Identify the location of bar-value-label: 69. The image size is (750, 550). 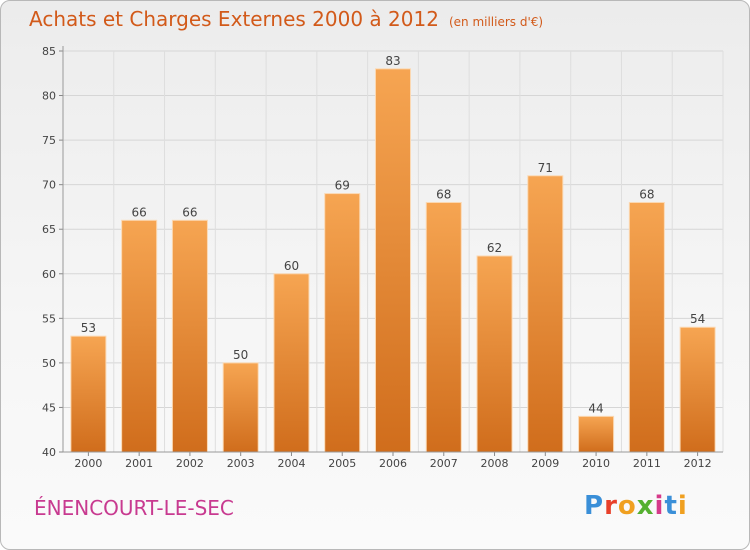
(342, 186).